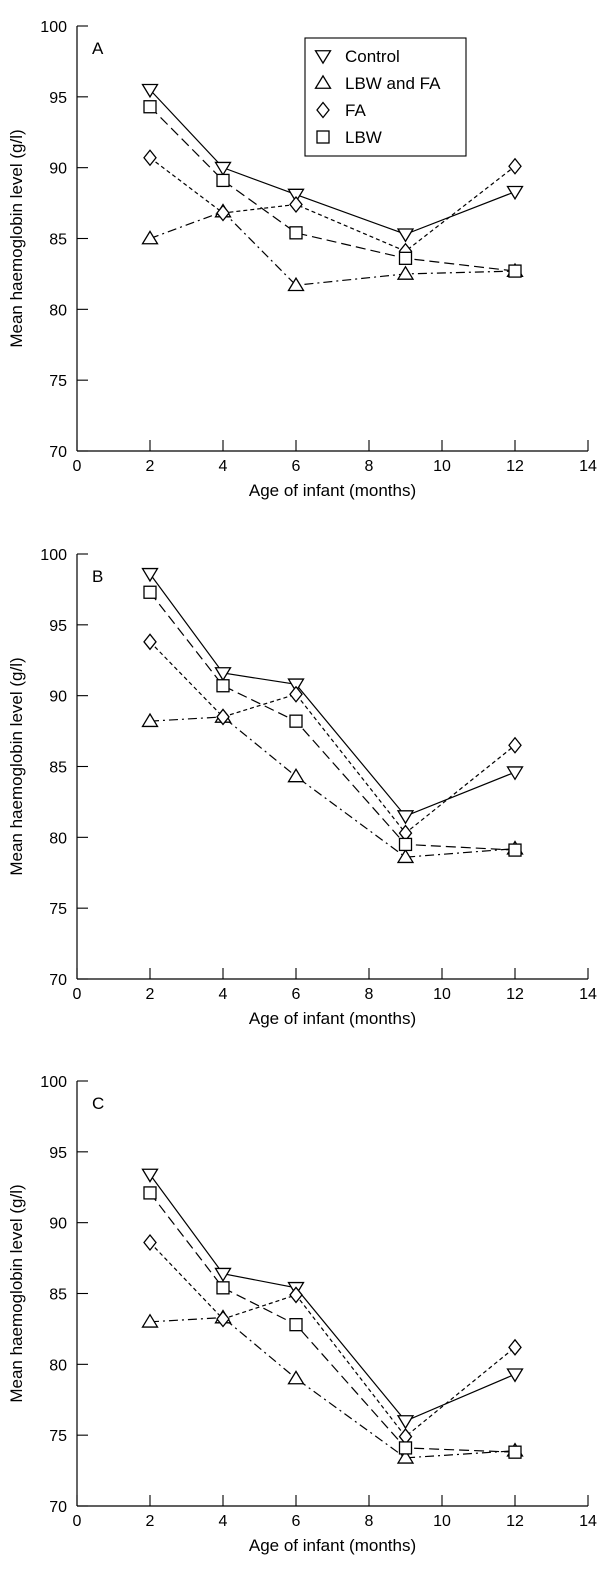  Describe the element at coordinates (385, 97) in the screenshot. I see `legend-box` at that location.